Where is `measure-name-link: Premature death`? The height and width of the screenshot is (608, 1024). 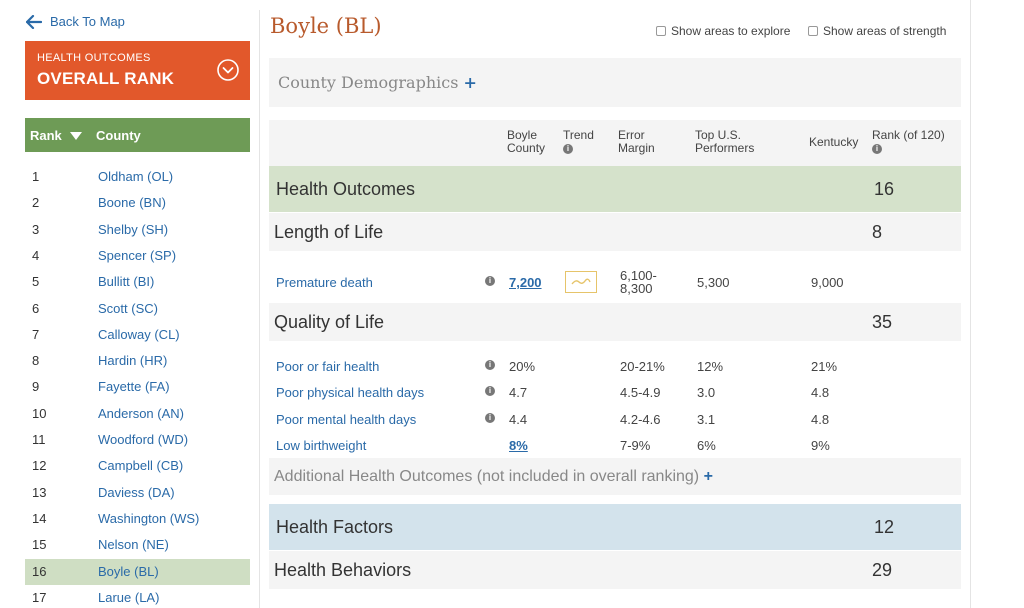 measure-name-link: Premature death is located at coordinates (324, 282).